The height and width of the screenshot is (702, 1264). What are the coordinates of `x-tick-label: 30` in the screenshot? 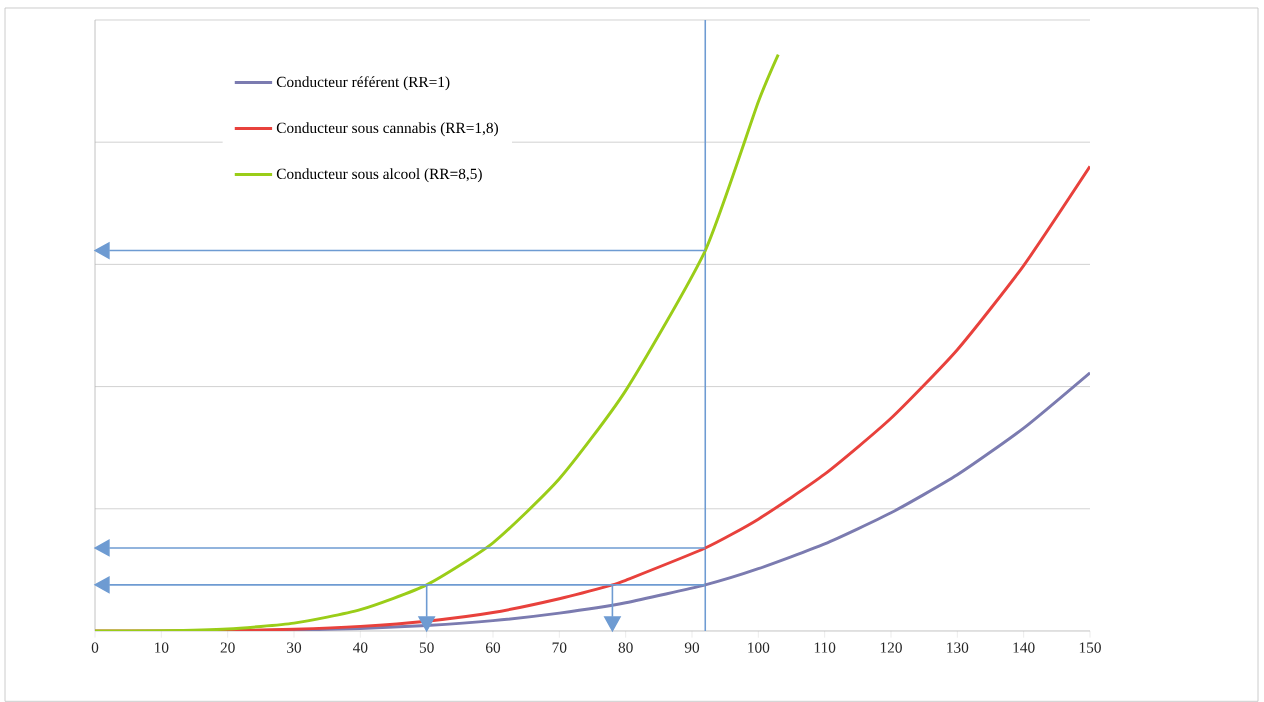 It's located at (294, 647).